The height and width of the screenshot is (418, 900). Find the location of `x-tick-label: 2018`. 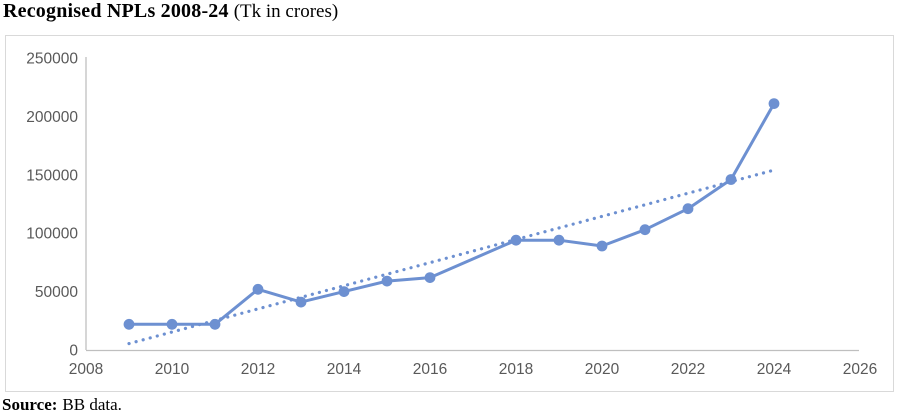

x-tick-label: 2018 is located at coordinates (516, 369).